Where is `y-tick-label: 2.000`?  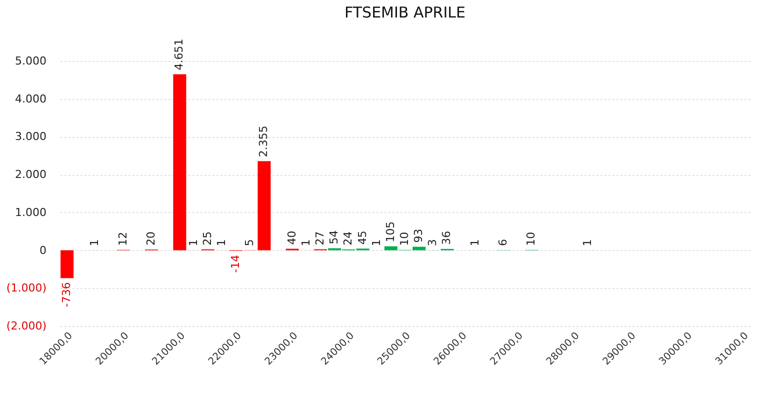
y-tick-label: 2.000 is located at coordinates (30, 175).